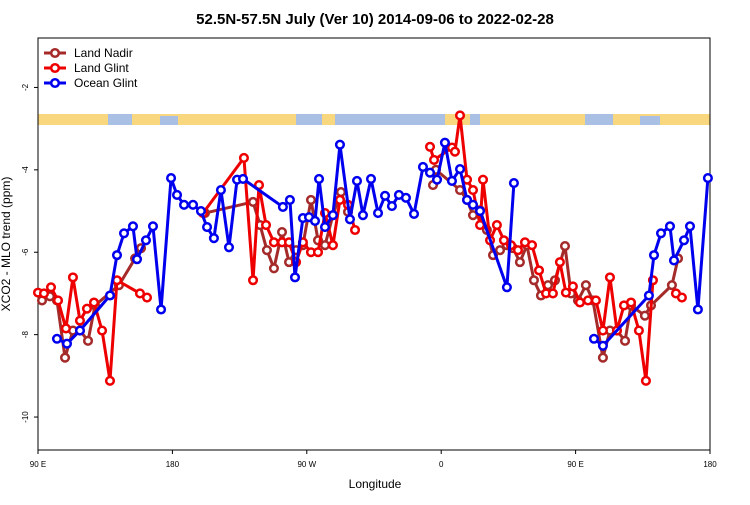  What do you see at coordinates (25, 335) in the screenshot?
I see `y-tick-label: -8` at bounding box center [25, 335].